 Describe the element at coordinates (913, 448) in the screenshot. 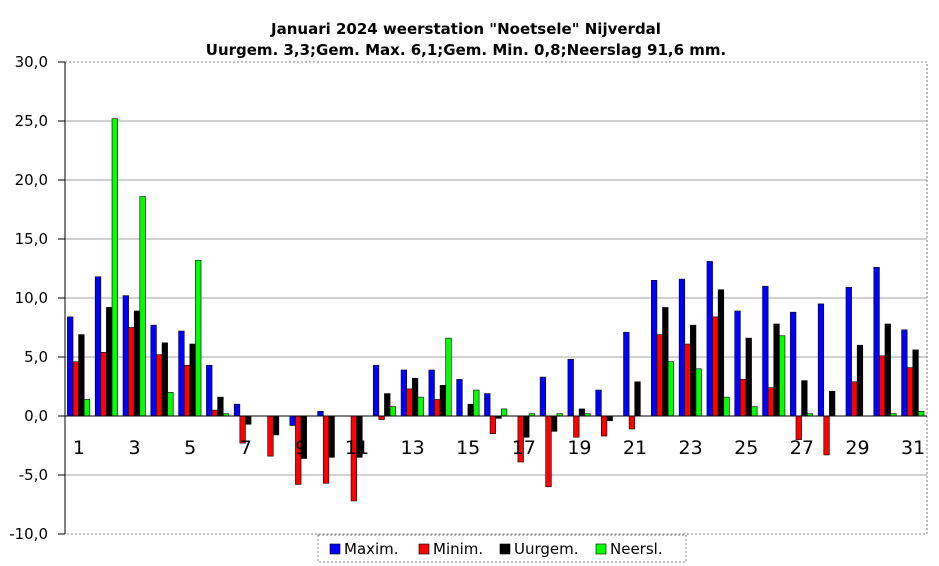

I see `x-tick-label: 31` at that location.